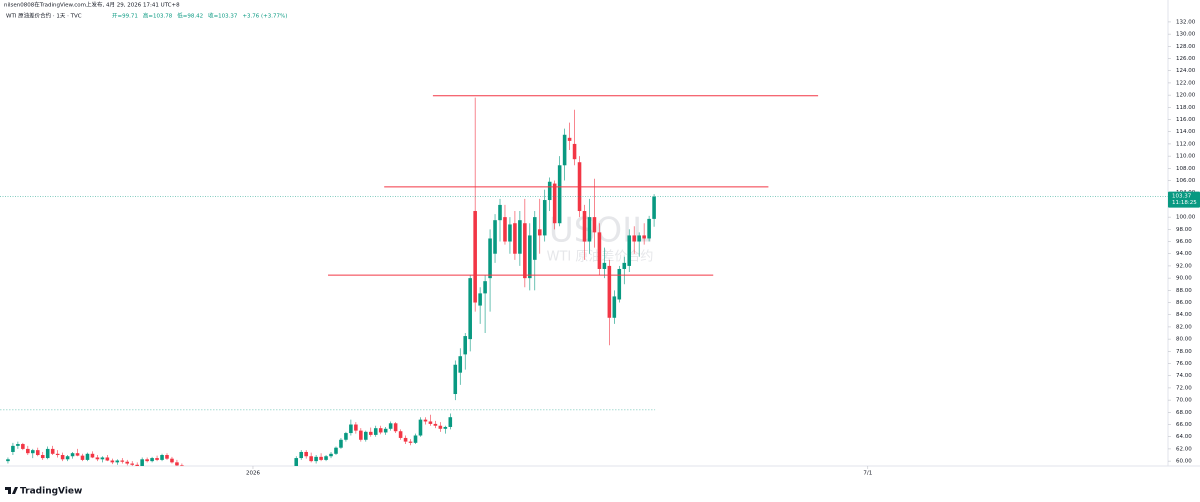 The height and width of the screenshot is (502, 1200). I want to click on y-tick-label: 66.00, so click(1184, 425).